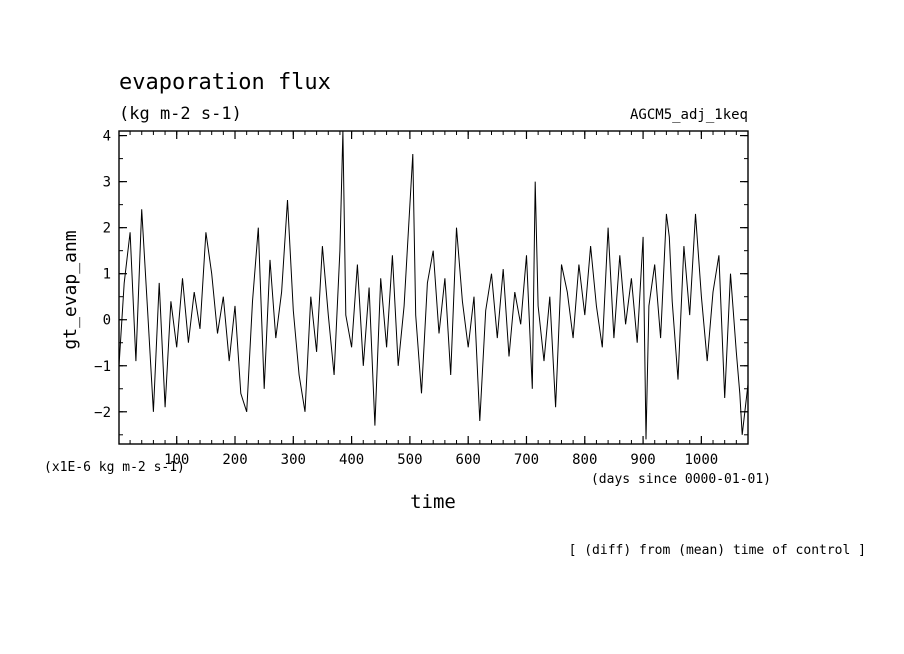  Describe the element at coordinates (102, 367) in the screenshot. I see `y-tick-label: −1` at that location.